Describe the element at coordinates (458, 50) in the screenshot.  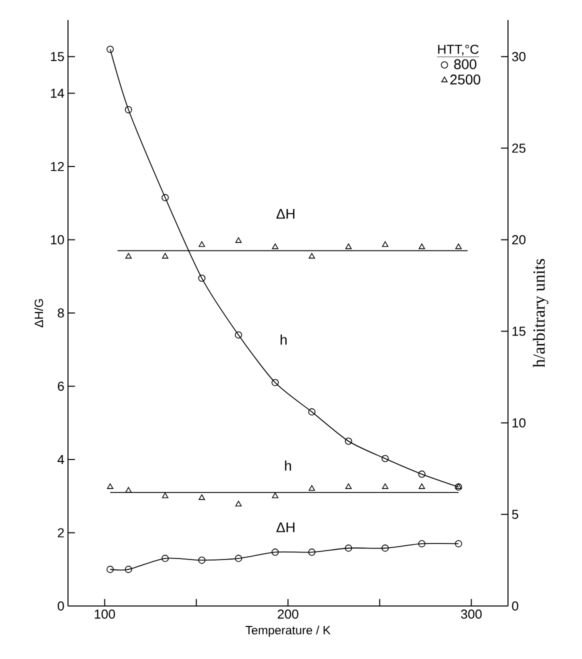
I see `legend-title: HTT,°C` at that location.